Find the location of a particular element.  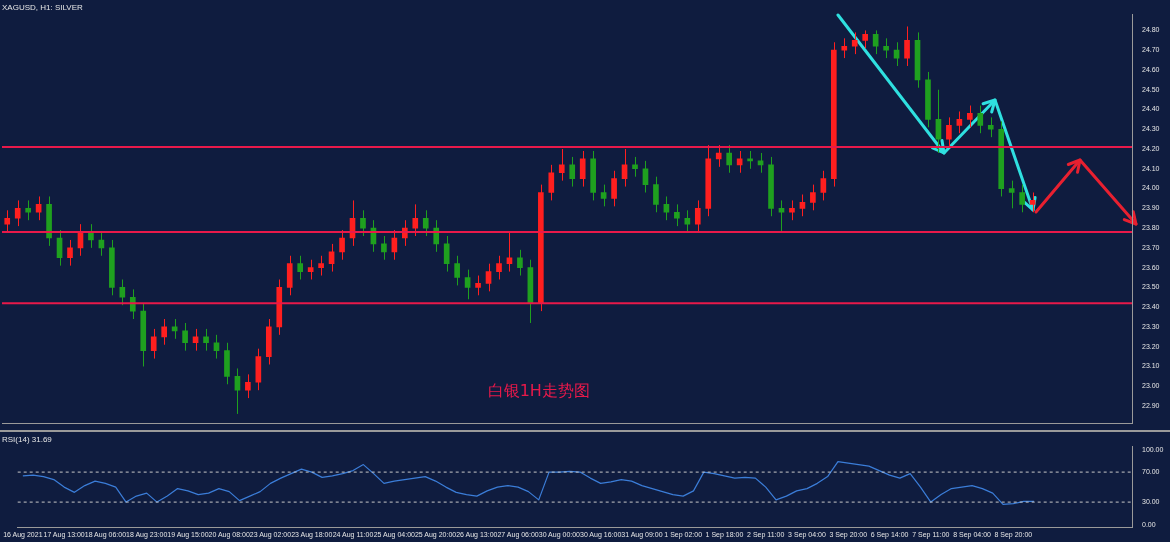

chart-title: RSI(14) 31.69 is located at coordinates (27, 439).